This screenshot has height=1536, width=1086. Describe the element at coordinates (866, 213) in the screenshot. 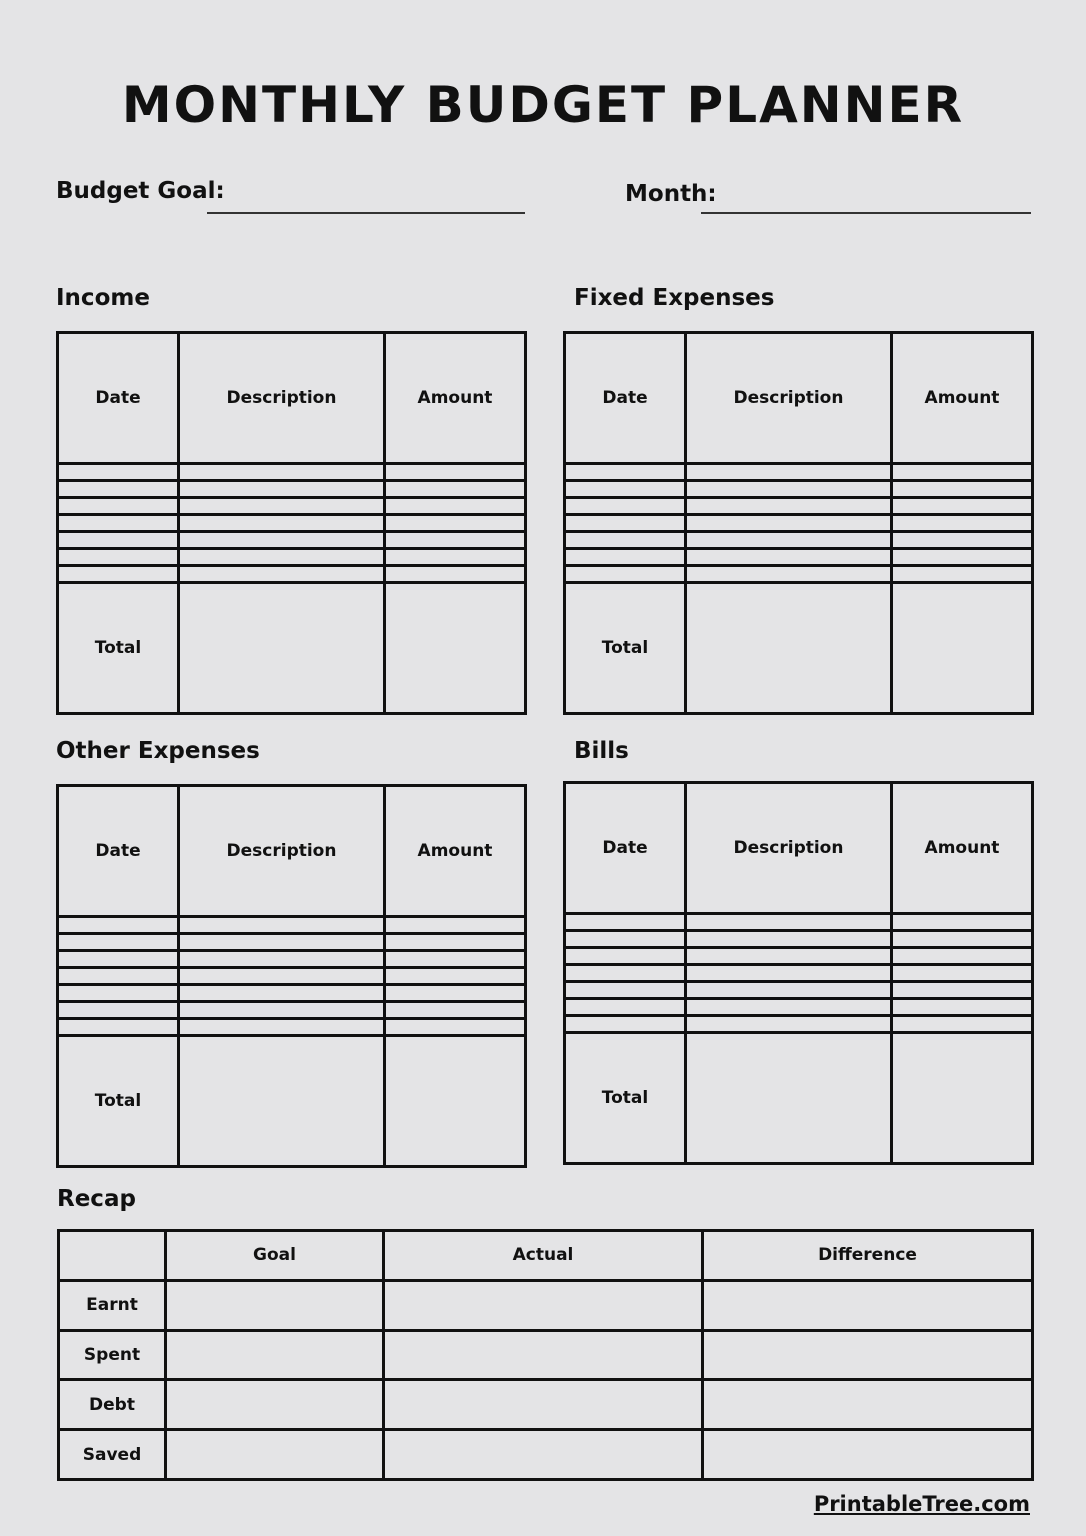

I see `month-field` at that location.